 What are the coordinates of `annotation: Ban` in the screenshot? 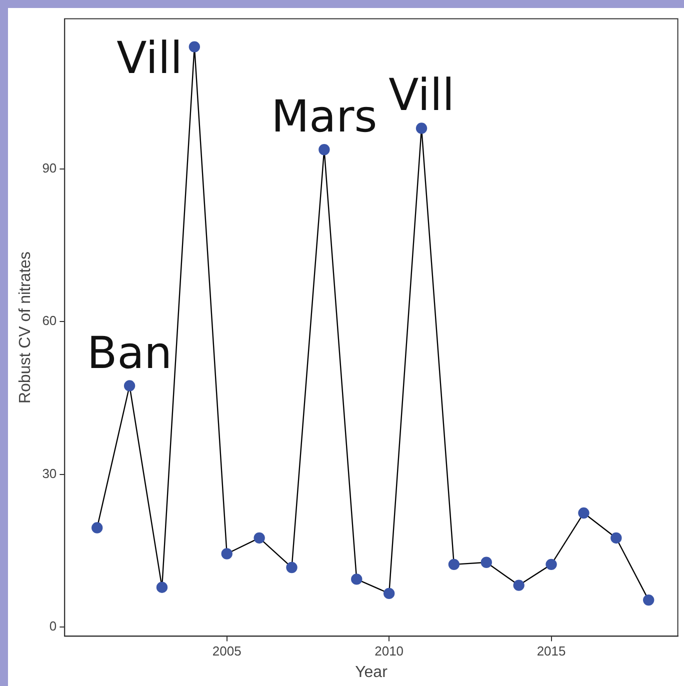 It's located at (129, 353).